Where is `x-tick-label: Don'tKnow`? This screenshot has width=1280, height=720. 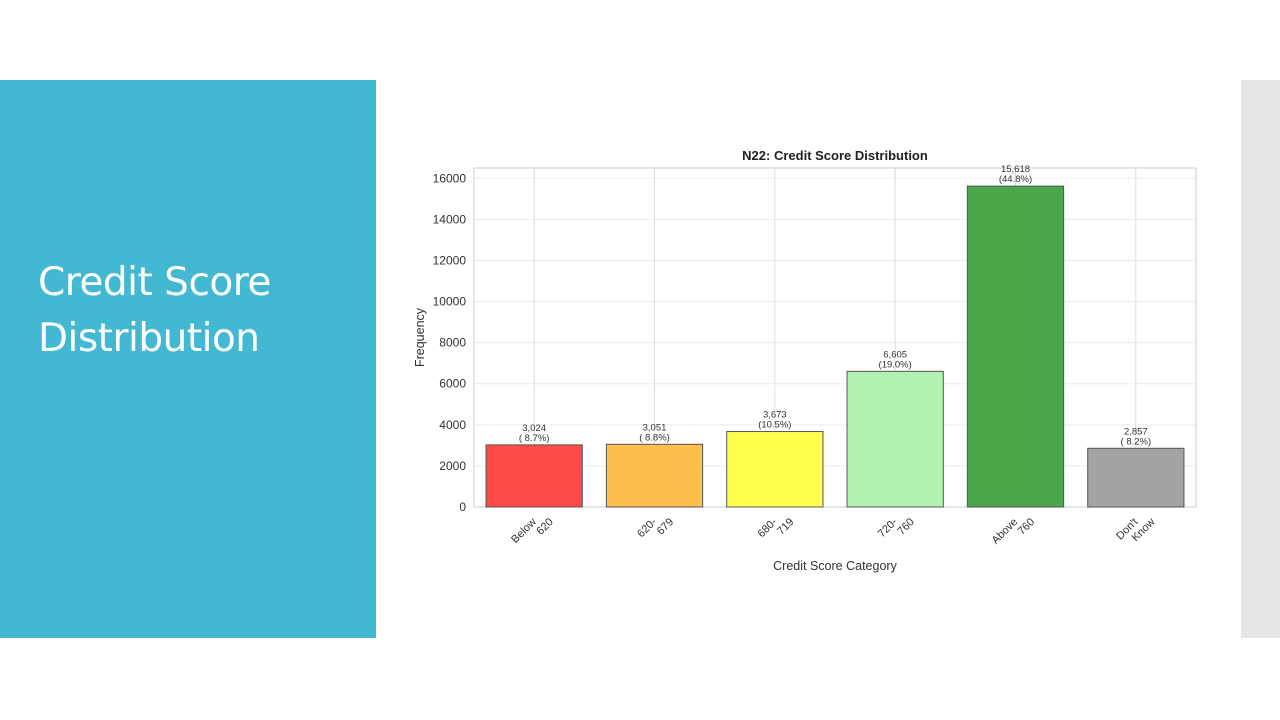
x-tick-label: Don'tKnow is located at coordinates (1135, 529).